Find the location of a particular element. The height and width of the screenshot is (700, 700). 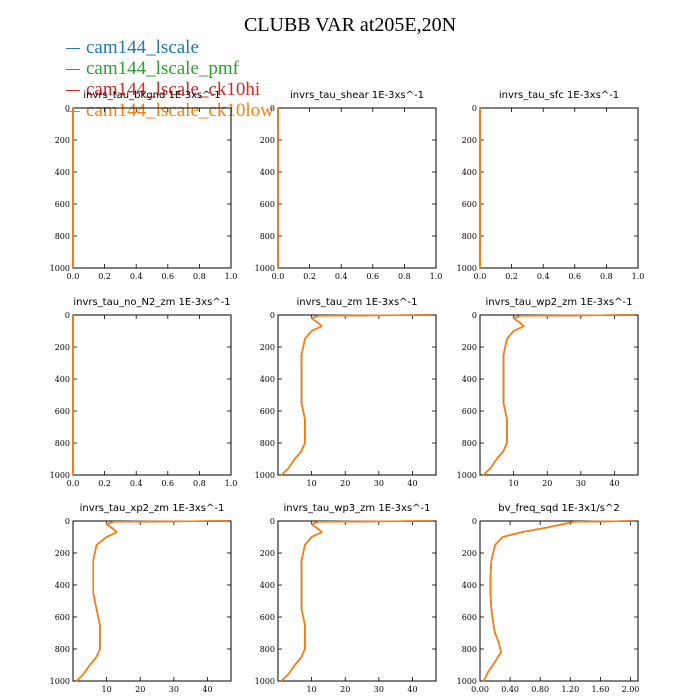

legend-swatch is located at coordinates (73, 69).